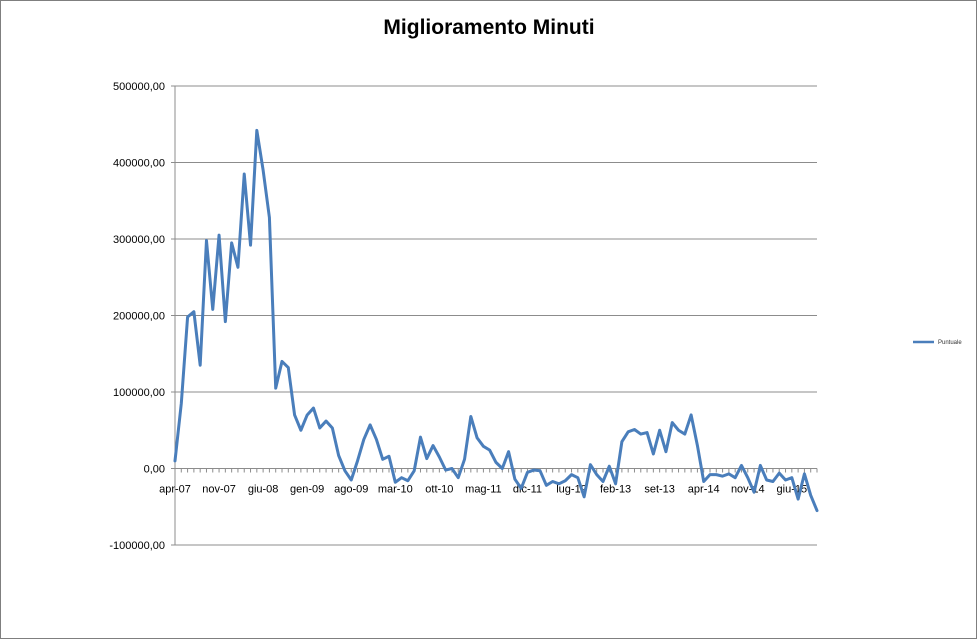  What do you see at coordinates (263, 490) in the screenshot?
I see `x-tick-label: giu-08` at bounding box center [263, 490].